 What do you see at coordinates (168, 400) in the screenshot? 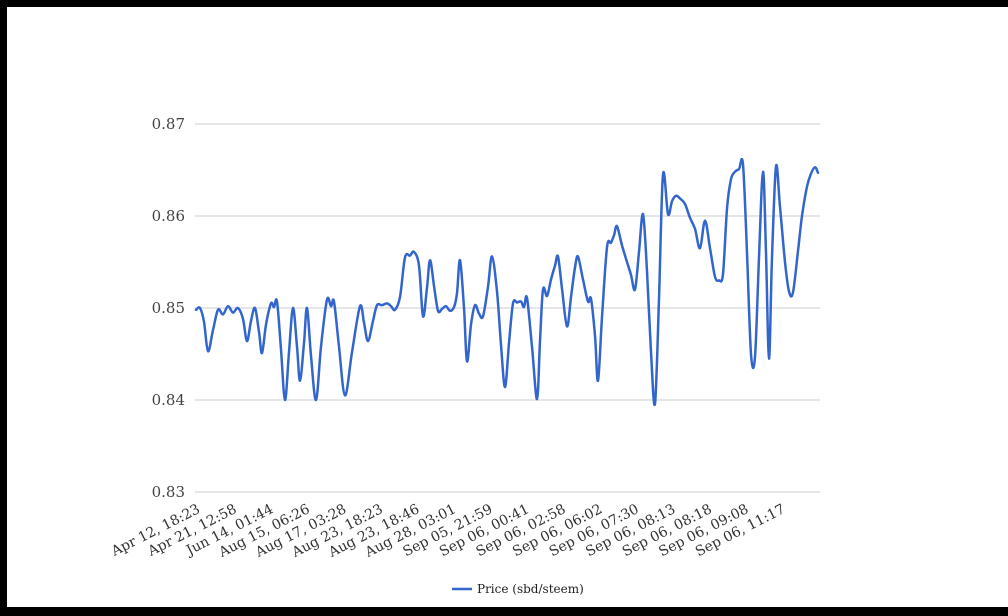
I see `y-tick-label: 0.84` at bounding box center [168, 400].